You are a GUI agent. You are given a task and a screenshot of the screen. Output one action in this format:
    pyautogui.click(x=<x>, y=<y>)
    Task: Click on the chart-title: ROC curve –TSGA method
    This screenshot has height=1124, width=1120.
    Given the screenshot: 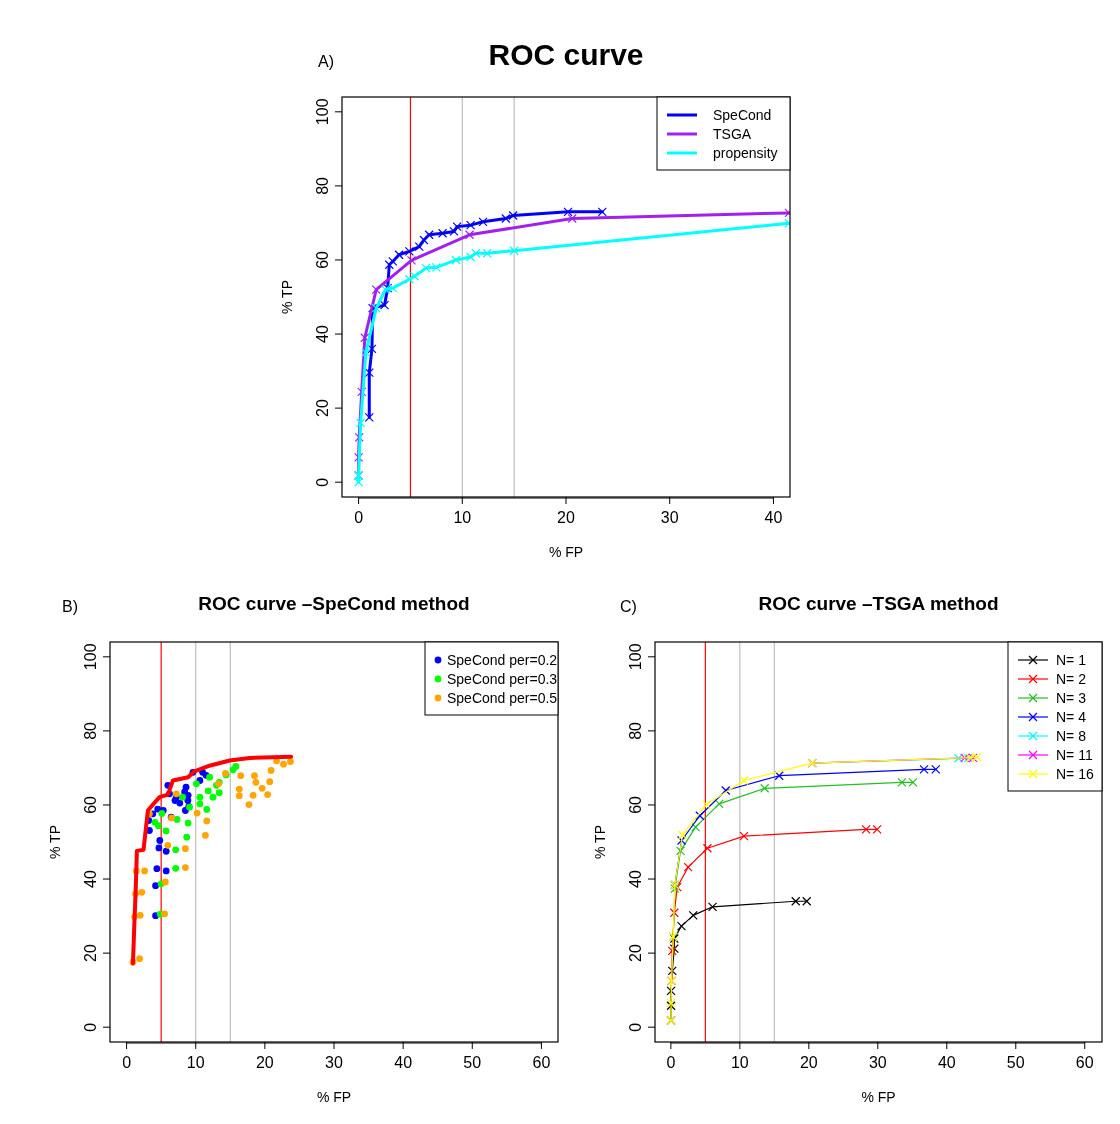 What is the action you would take?
    pyautogui.click(x=878, y=603)
    